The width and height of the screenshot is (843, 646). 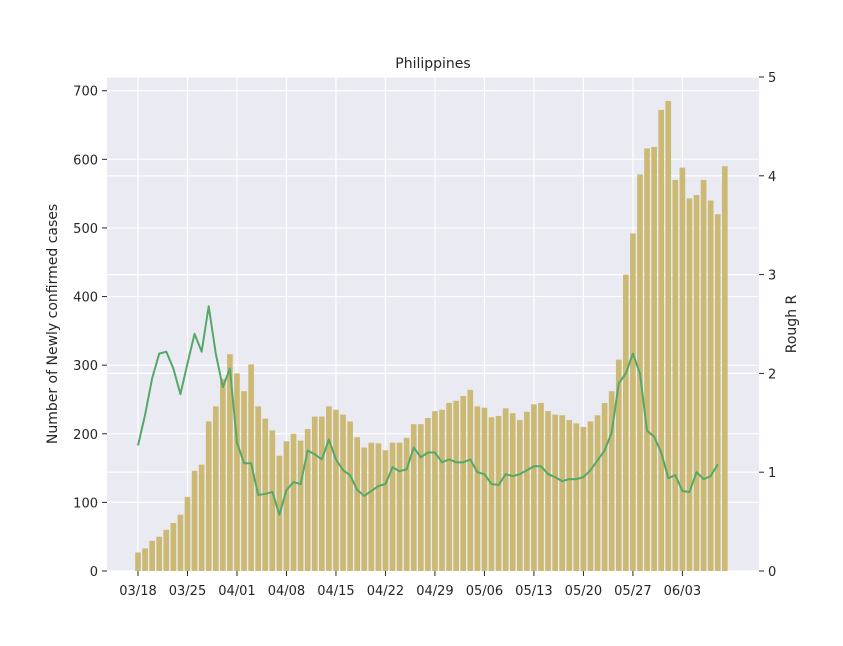 I want to click on x-tick-label: 04/22, so click(x=385, y=591).